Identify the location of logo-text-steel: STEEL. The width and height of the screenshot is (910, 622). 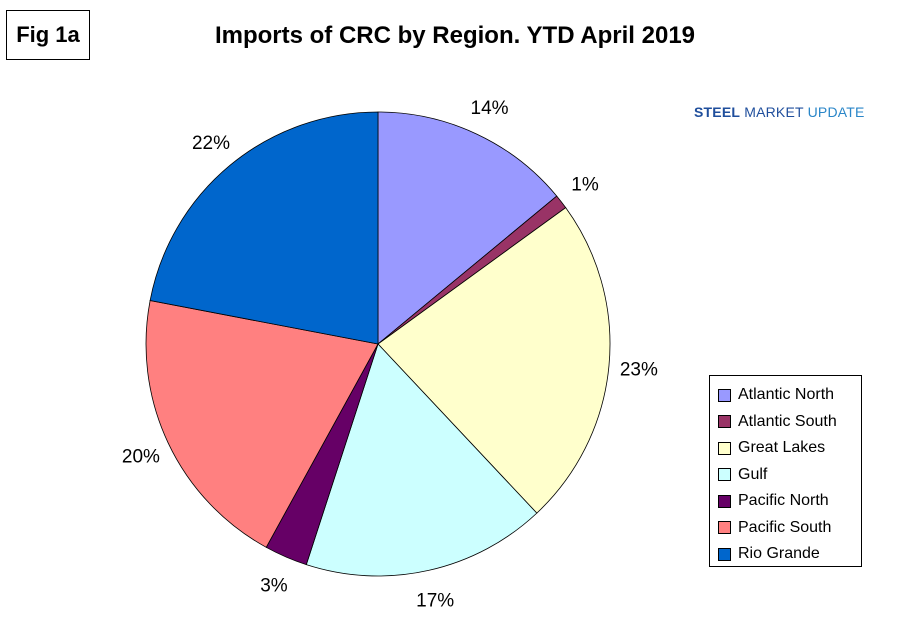
(717, 112).